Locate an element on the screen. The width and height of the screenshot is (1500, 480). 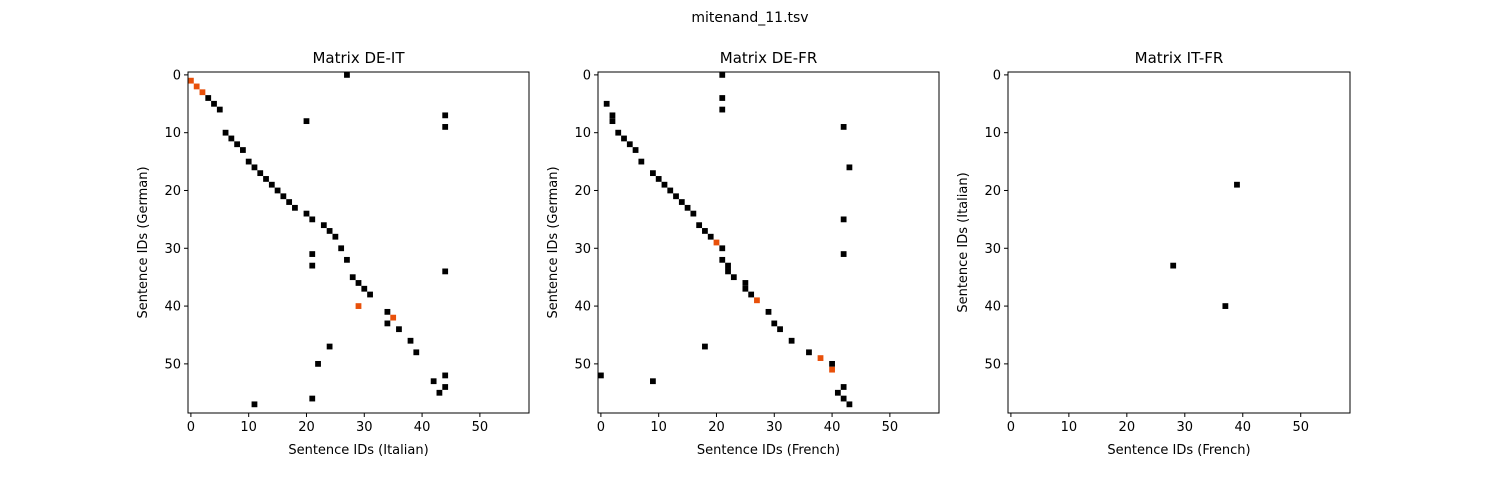
y-tick-label: 10 is located at coordinates (582, 133).